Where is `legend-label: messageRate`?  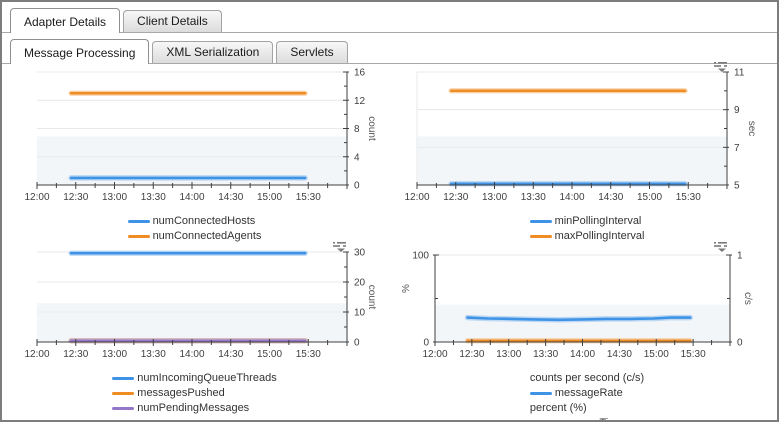
legend-label: messageRate is located at coordinates (588, 393).